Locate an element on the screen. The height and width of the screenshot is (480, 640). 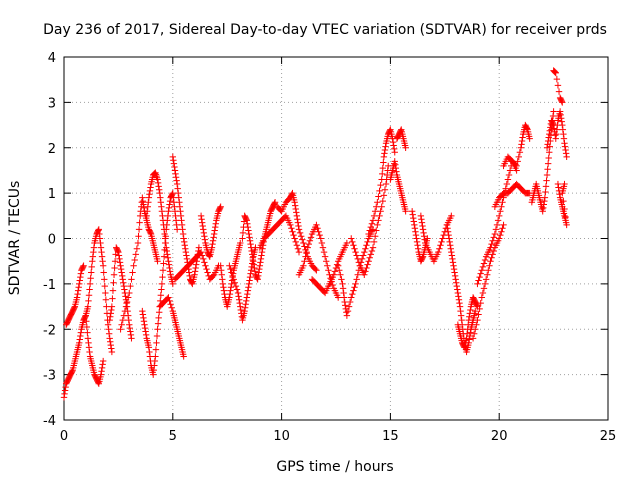
y-axis-label: SDTVAR / TECUs is located at coordinates (15, 238).